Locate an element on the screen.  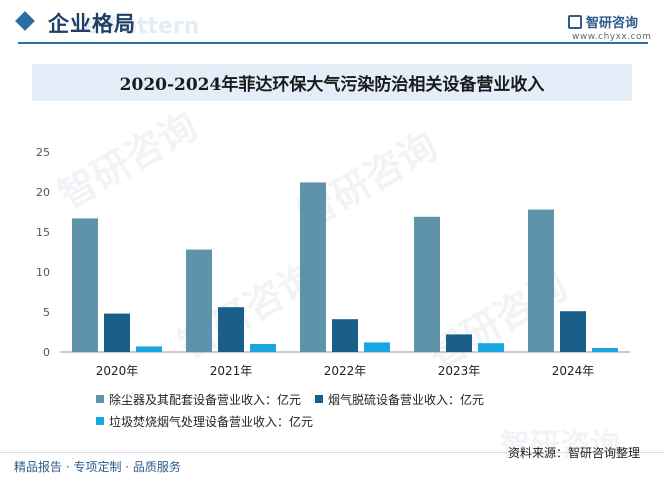
y-tick-label: 20 is located at coordinates (43, 192).